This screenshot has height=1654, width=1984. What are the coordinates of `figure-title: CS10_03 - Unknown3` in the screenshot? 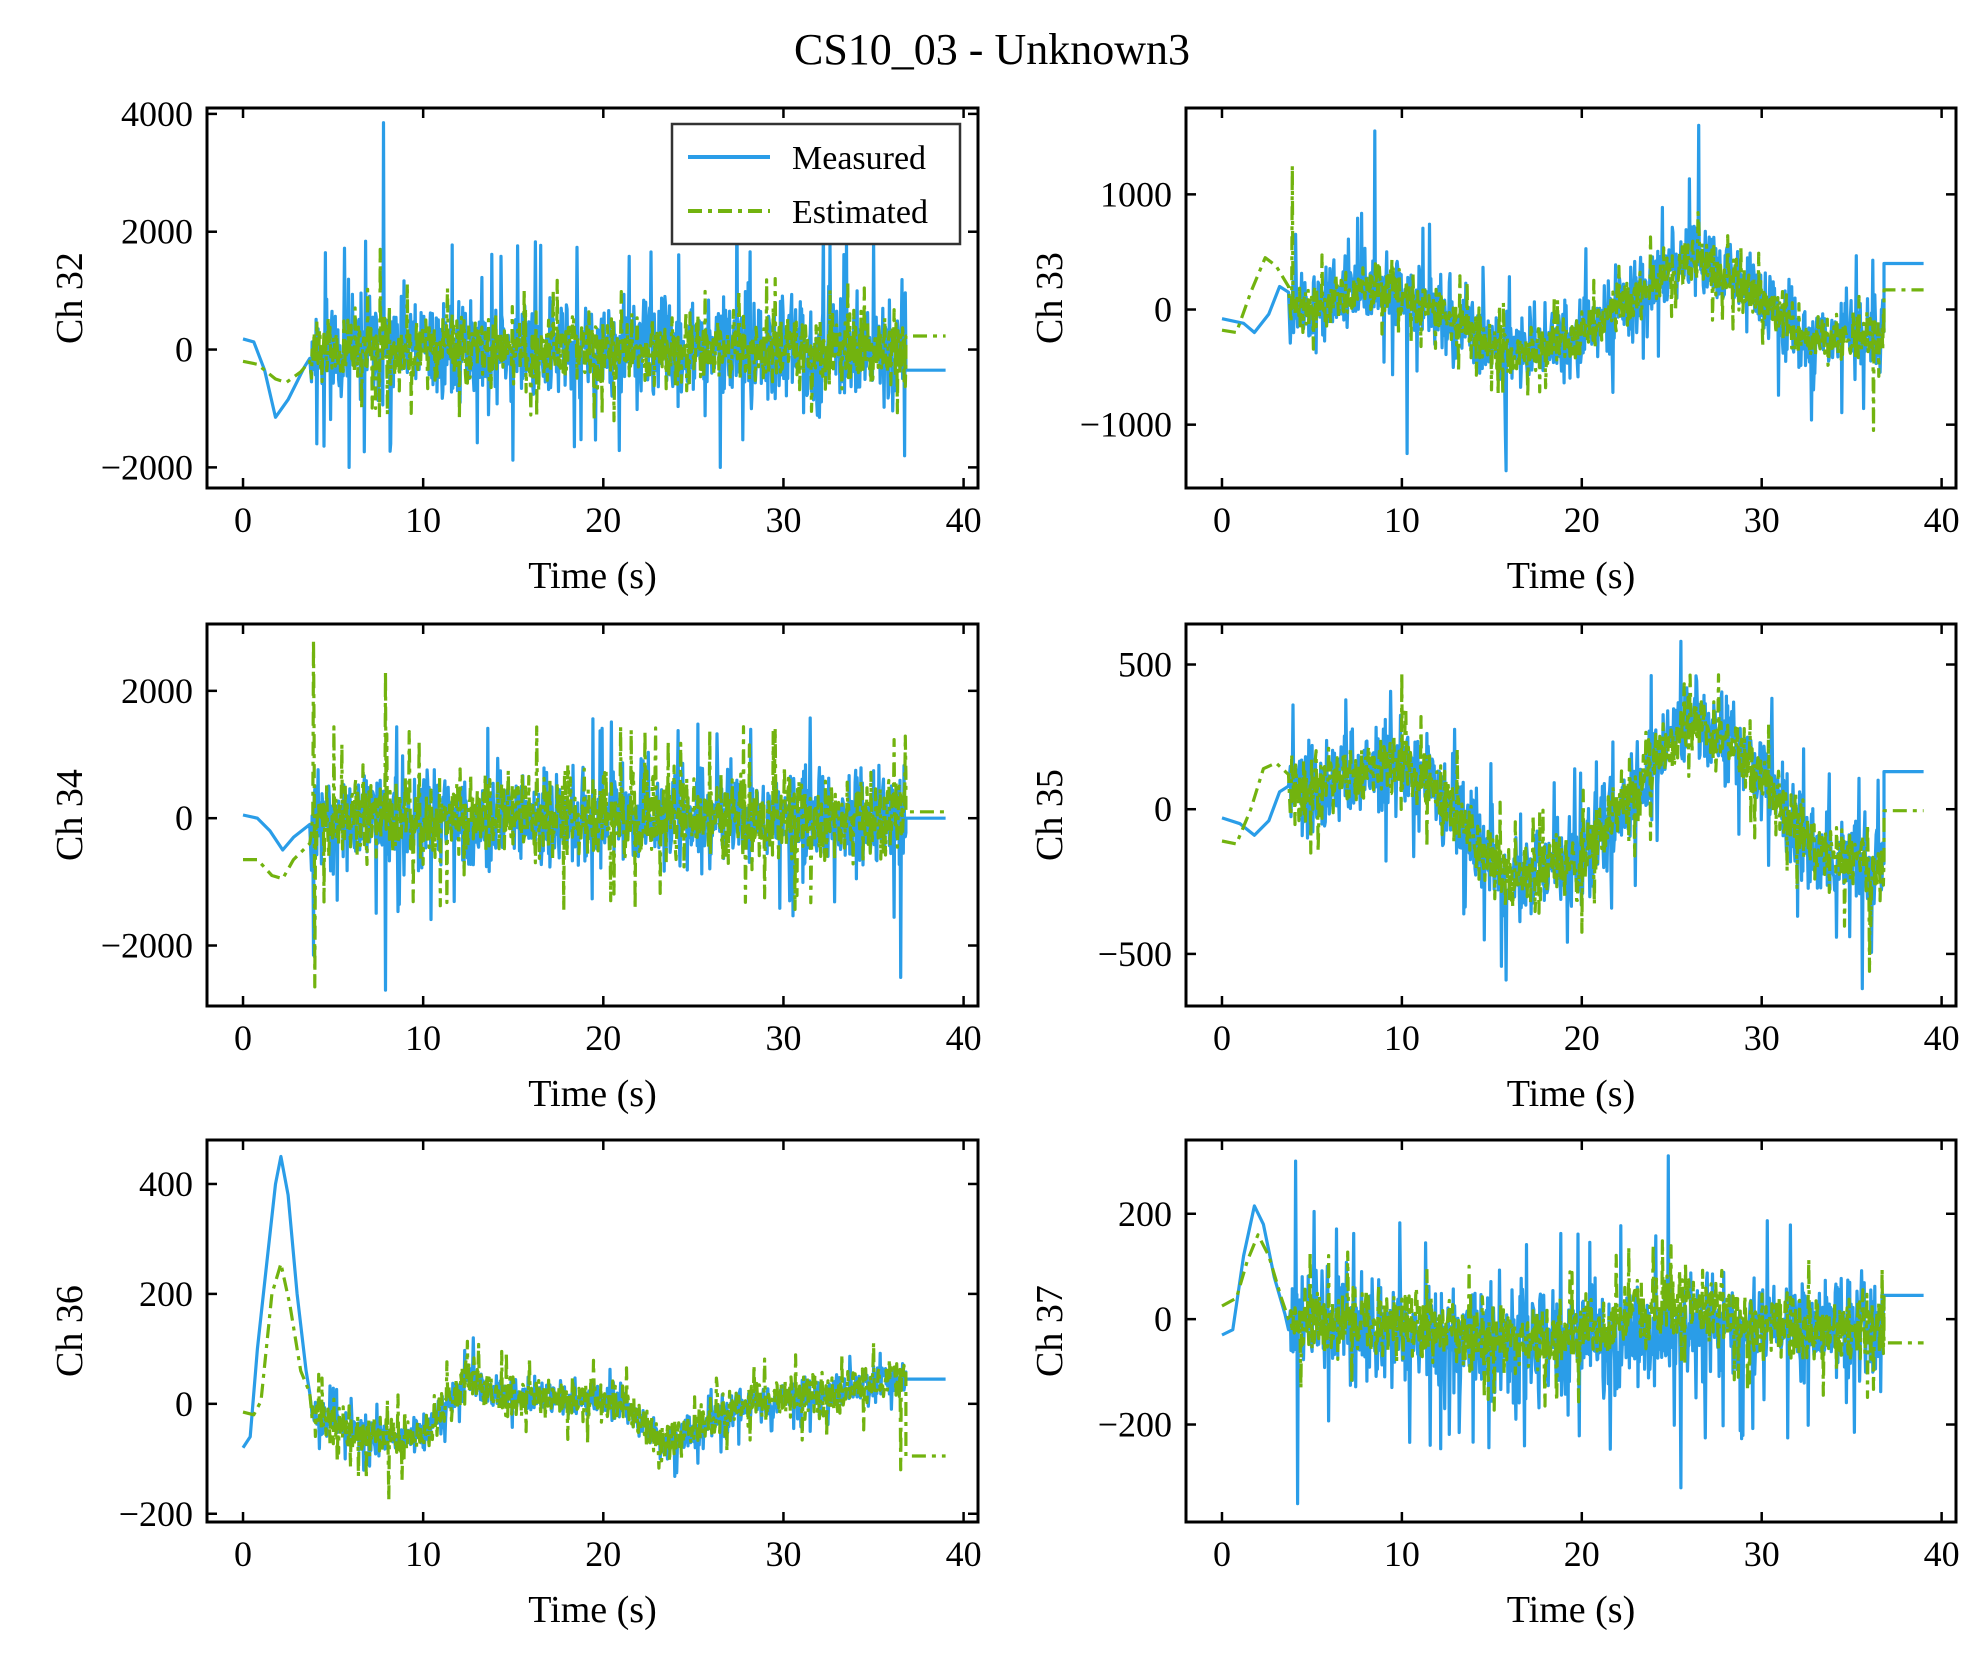 It's located at (992, 49).